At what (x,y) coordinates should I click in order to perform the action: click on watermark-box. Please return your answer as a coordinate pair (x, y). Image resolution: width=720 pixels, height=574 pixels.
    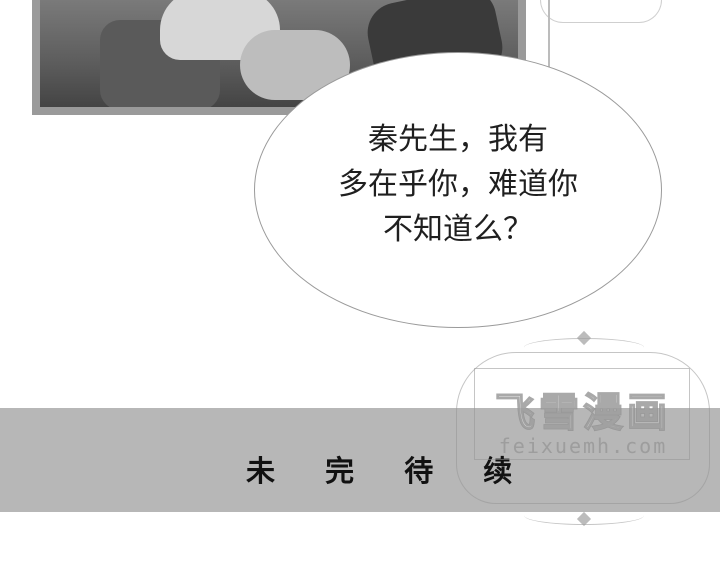
    Looking at the image, I should click on (582, 414).